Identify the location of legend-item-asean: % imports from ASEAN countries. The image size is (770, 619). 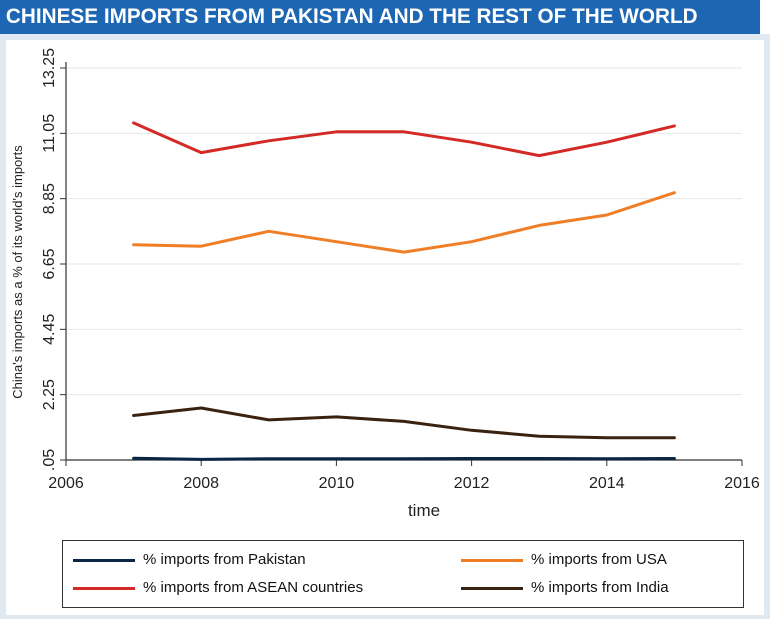
(218, 588).